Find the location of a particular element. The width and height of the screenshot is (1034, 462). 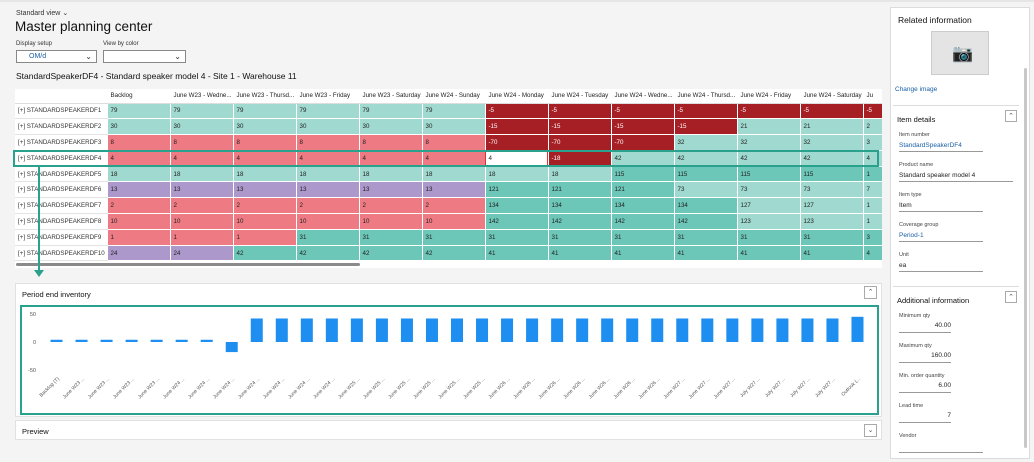

grid-cell: 127 is located at coordinates (769, 206).